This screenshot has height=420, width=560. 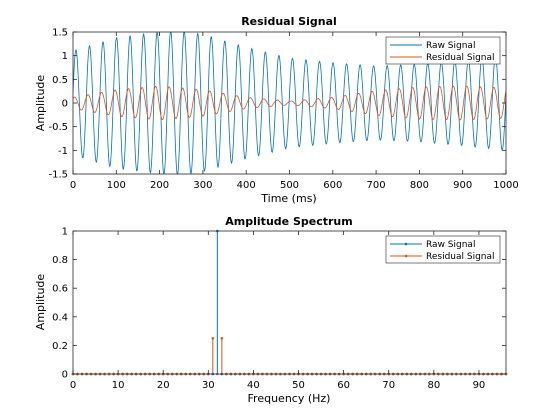 What do you see at coordinates (505, 185) in the screenshot?
I see `x-tick-label: 1000` at bounding box center [505, 185].